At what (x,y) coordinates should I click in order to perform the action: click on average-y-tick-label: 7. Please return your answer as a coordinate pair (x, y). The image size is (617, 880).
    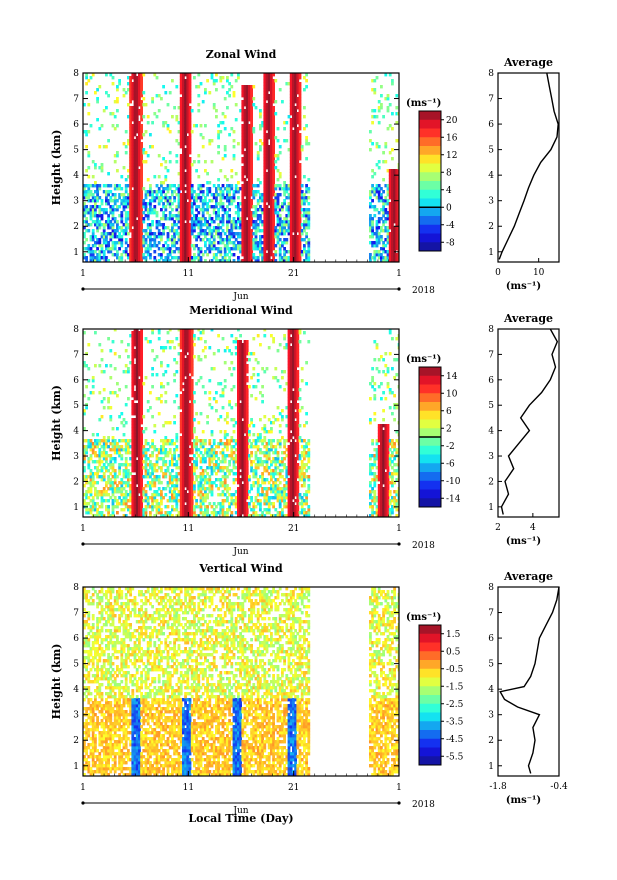
    Looking at the image, I should click on (491, 100).